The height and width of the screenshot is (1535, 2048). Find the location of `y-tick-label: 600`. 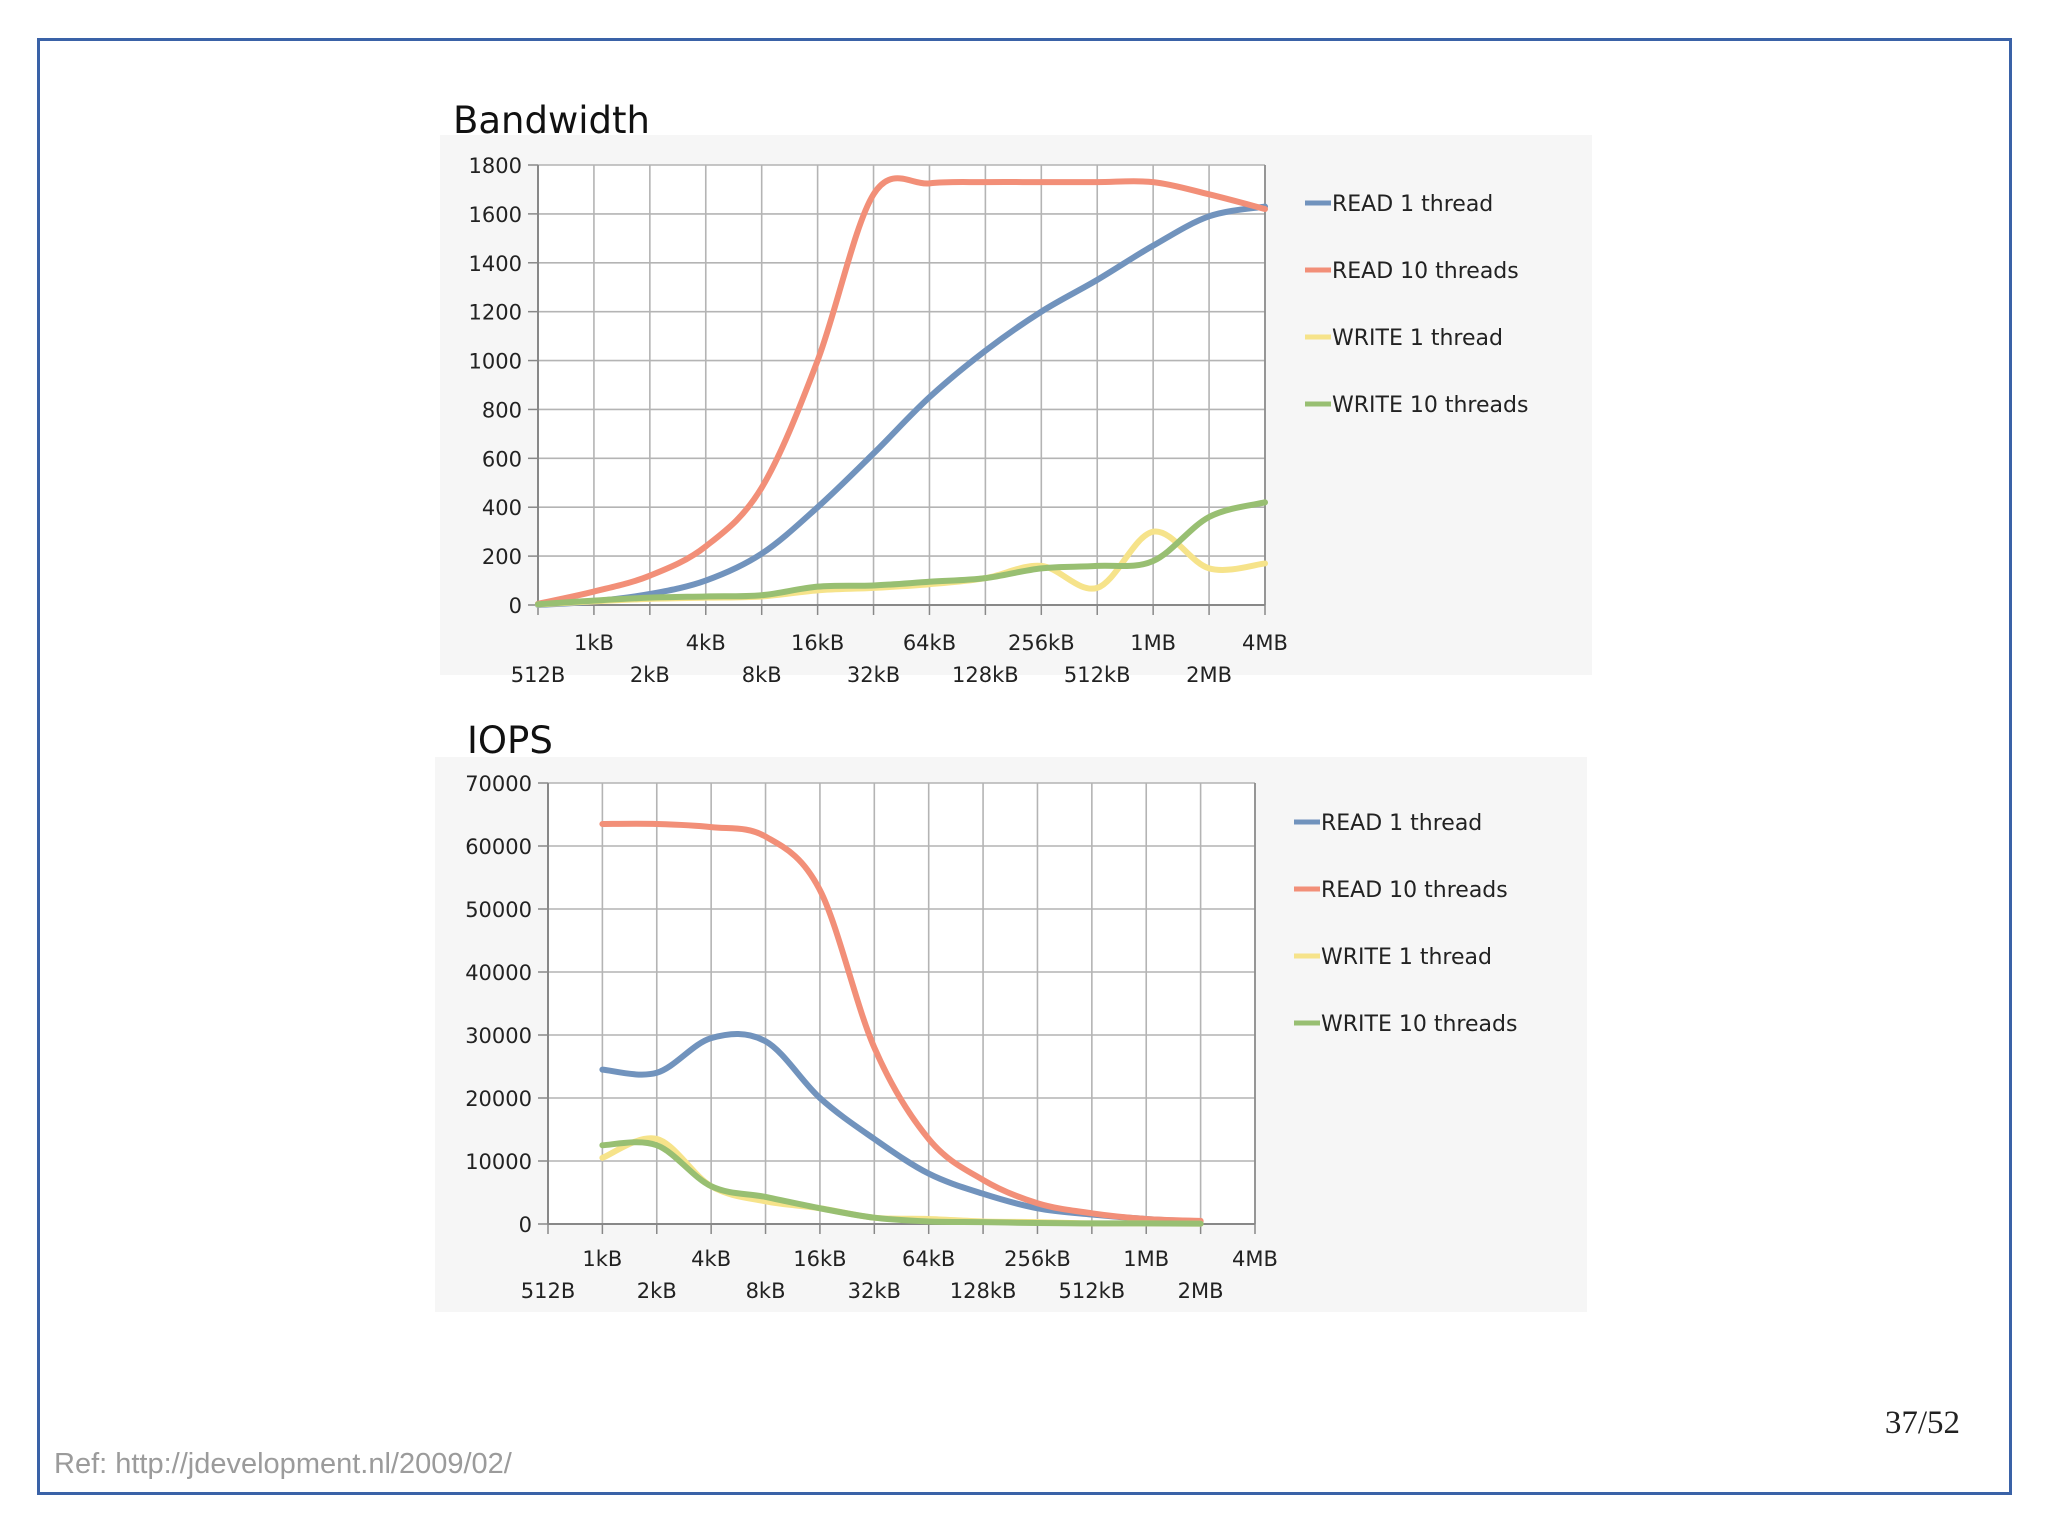

y-tick-label: 600 is located at coordinates (502, 459).